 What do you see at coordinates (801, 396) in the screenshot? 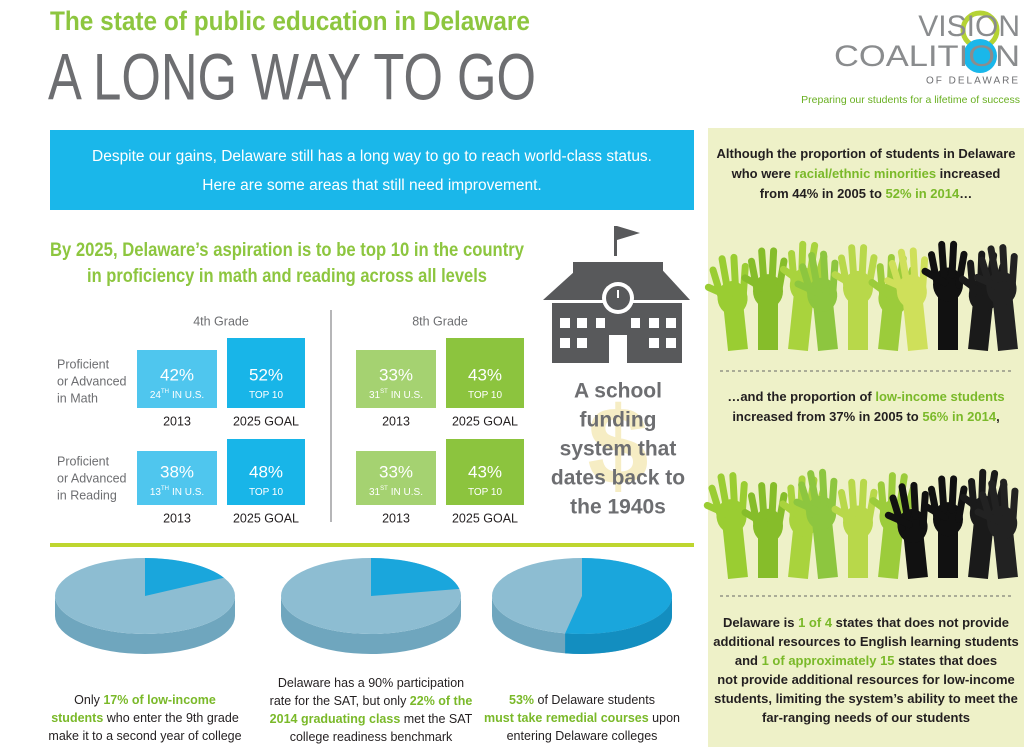
I see `text-segment: …and the proportion of` at bounding box center [801, 396].